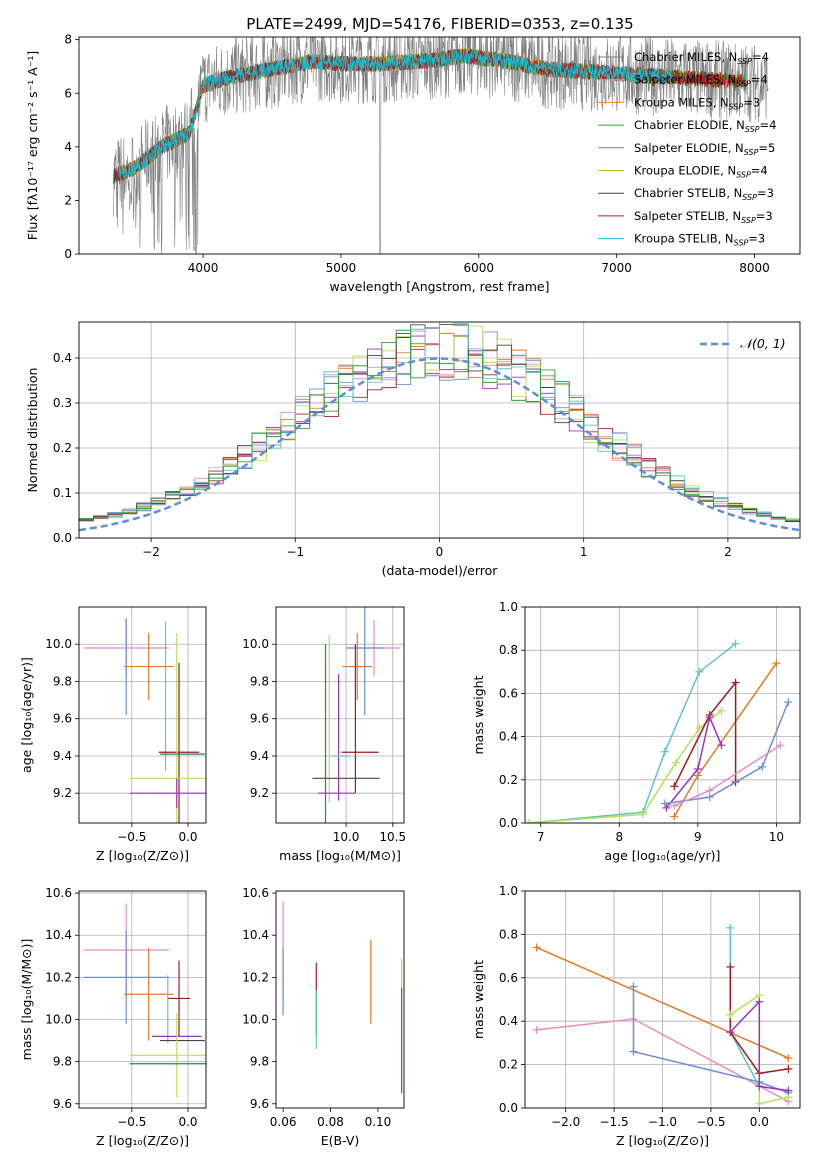 The height and width of the screenshot is (1170, 819). I want to click on weight_vs_age-ytick-label: 0.4, so click(508, 737).